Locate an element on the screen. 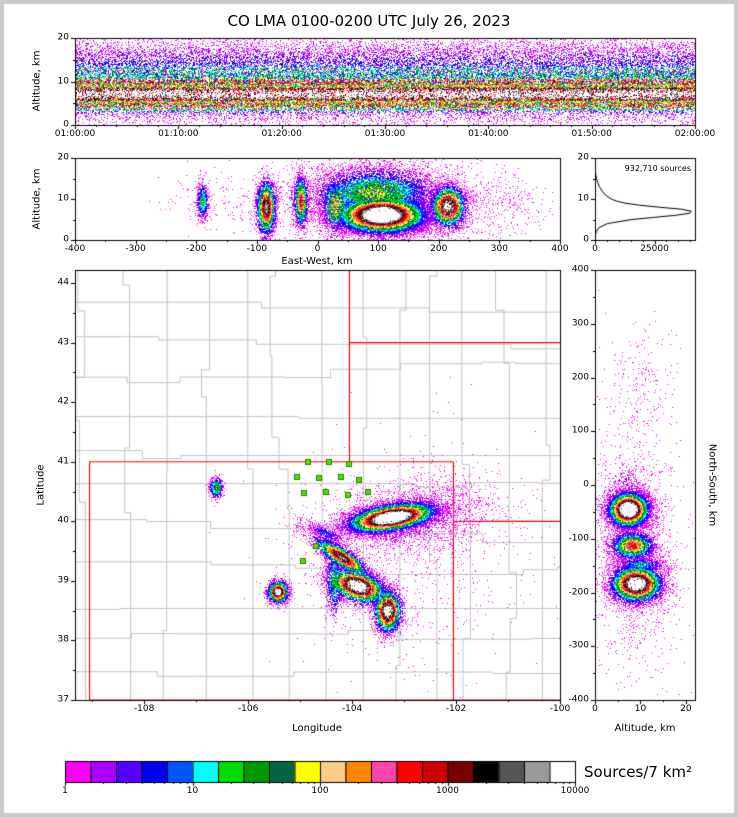 This screenshot has height=817, width=738. y-tick-label: 40 is located at coordinates (63, 520).